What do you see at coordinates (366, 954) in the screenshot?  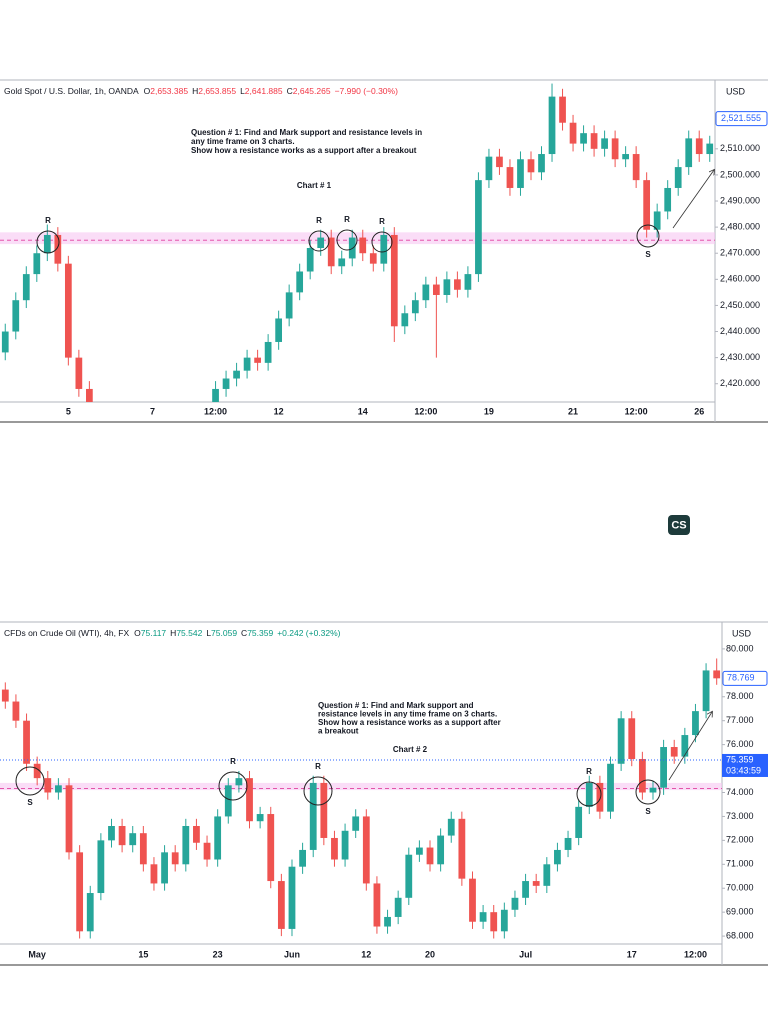 I see `x-tick-label: 12` at bounding box center [366, 954].